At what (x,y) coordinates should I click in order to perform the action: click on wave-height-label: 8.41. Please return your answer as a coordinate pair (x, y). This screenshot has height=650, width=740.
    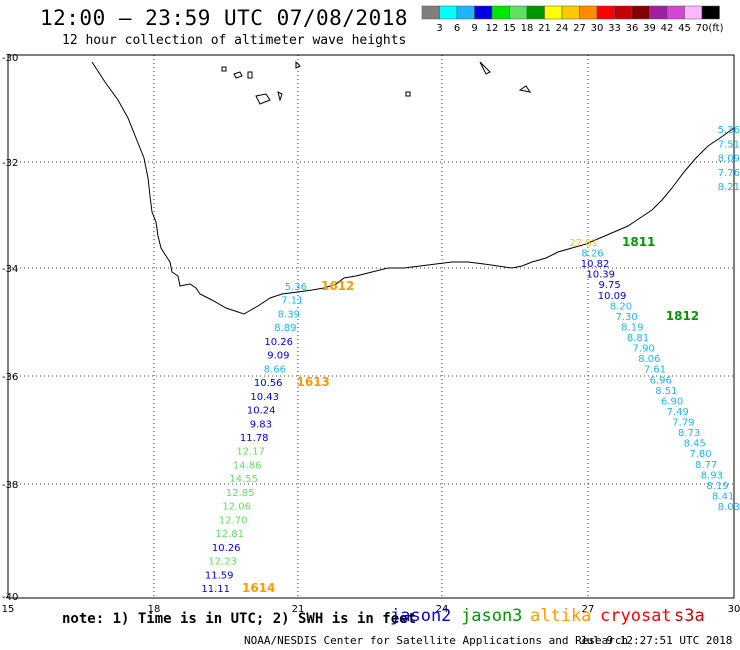
    Looking at the image, I should click on (723, 496).